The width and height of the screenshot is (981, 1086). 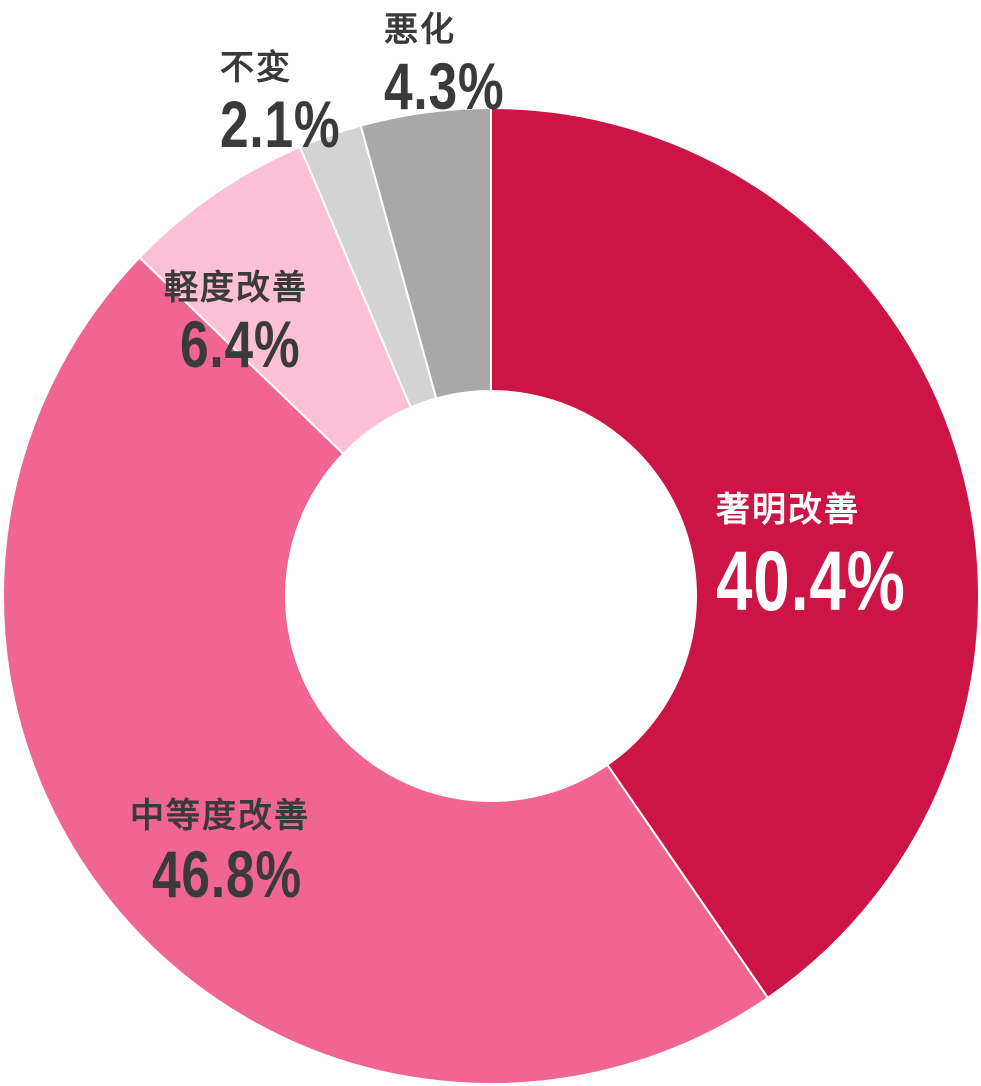 What do you see at coordinates (220, 816) in the screenshot?
I see `slice-category-label: 中等度改善` at bounding box center [220, 816].